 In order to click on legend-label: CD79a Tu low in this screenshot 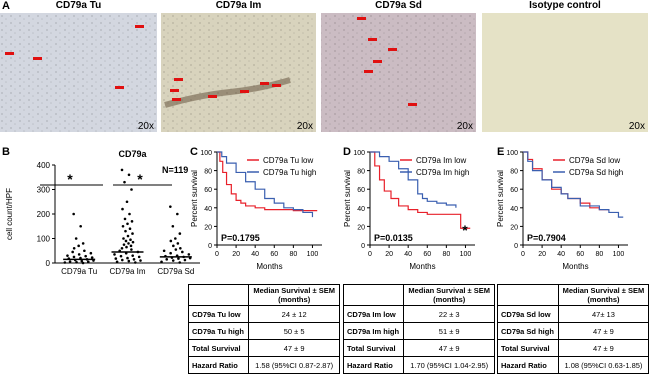, I will do `click(288, 160)`.